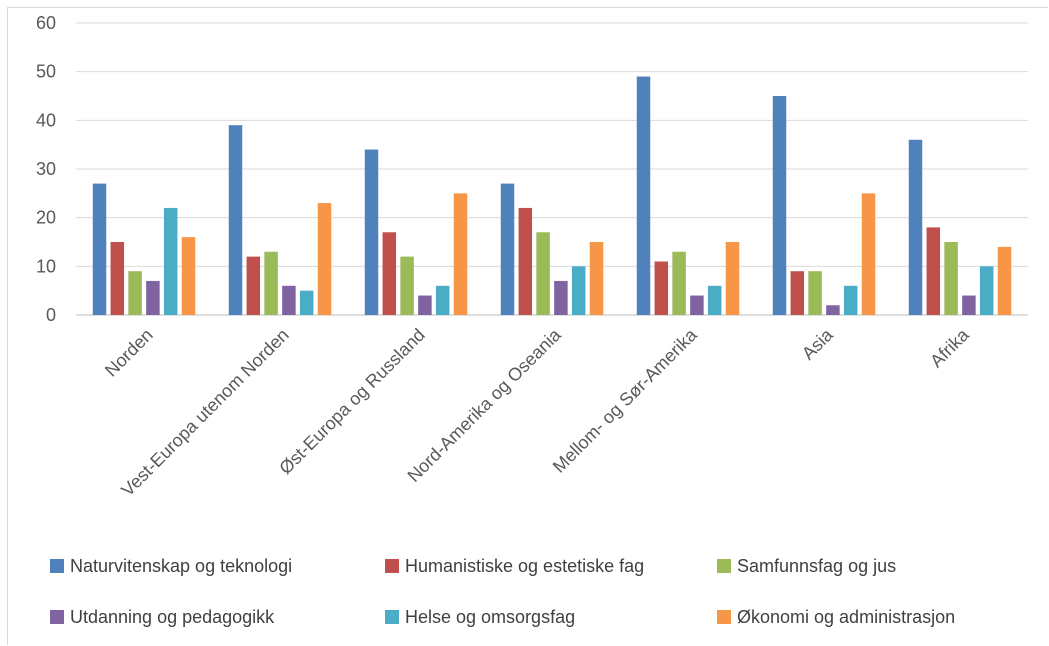  I want to click on x-category-label: Mellom- og Sør-Amerika, so click(625, 400).